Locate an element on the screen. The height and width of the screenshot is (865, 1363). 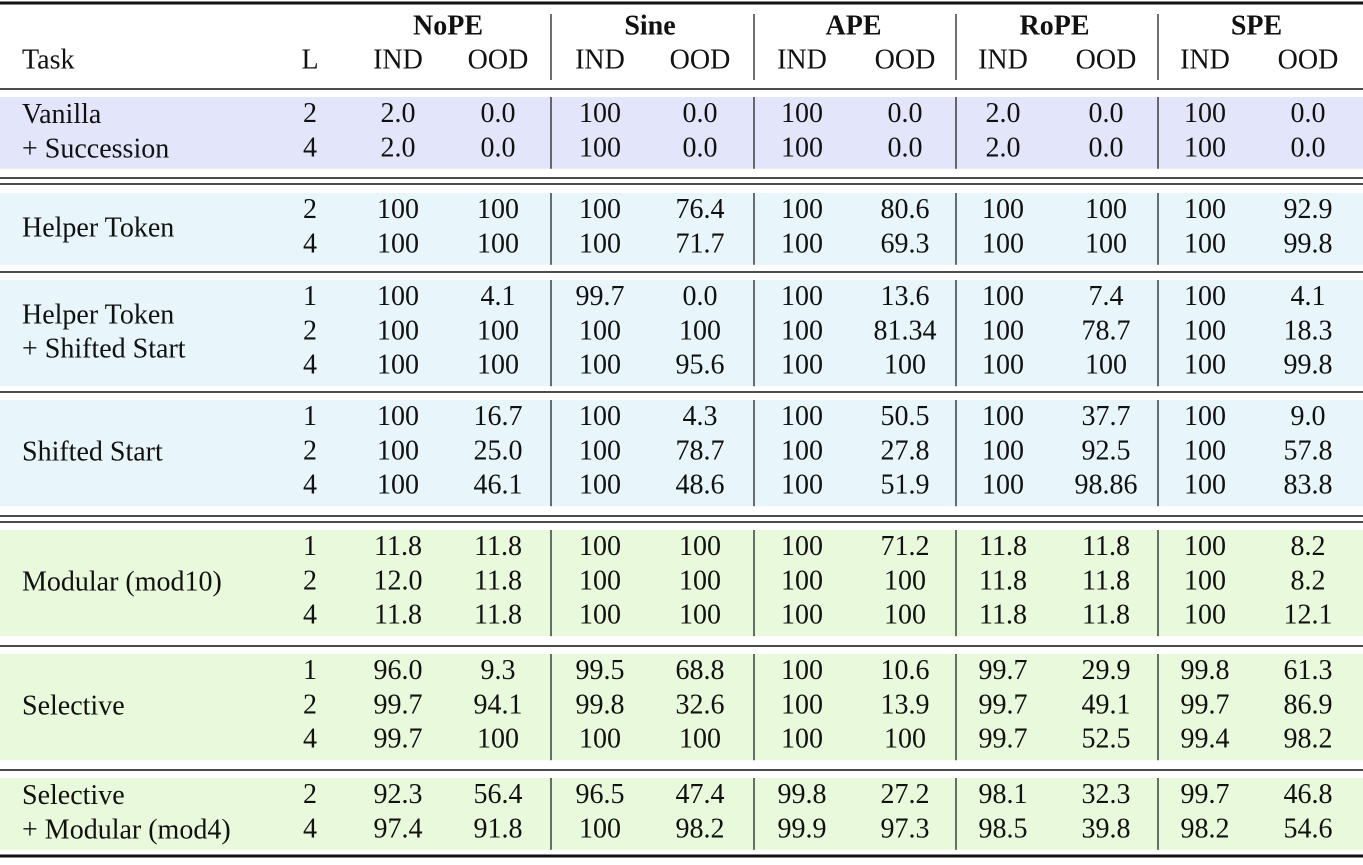
cell-value: 46.8 is located at coordinates (1308, 794).